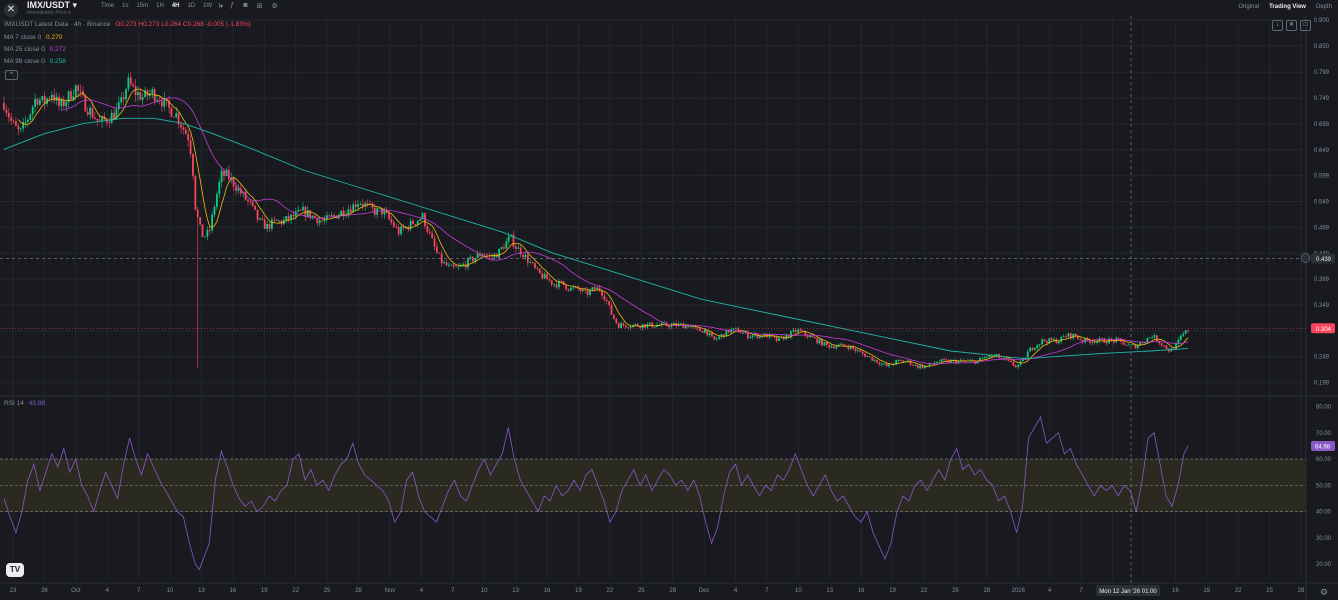 The height and width of the screenshot is (600, 1338). Describe the element at coordinates (142, 6) in the screenshot. I see `interval-tab-2: 15m` at that location.